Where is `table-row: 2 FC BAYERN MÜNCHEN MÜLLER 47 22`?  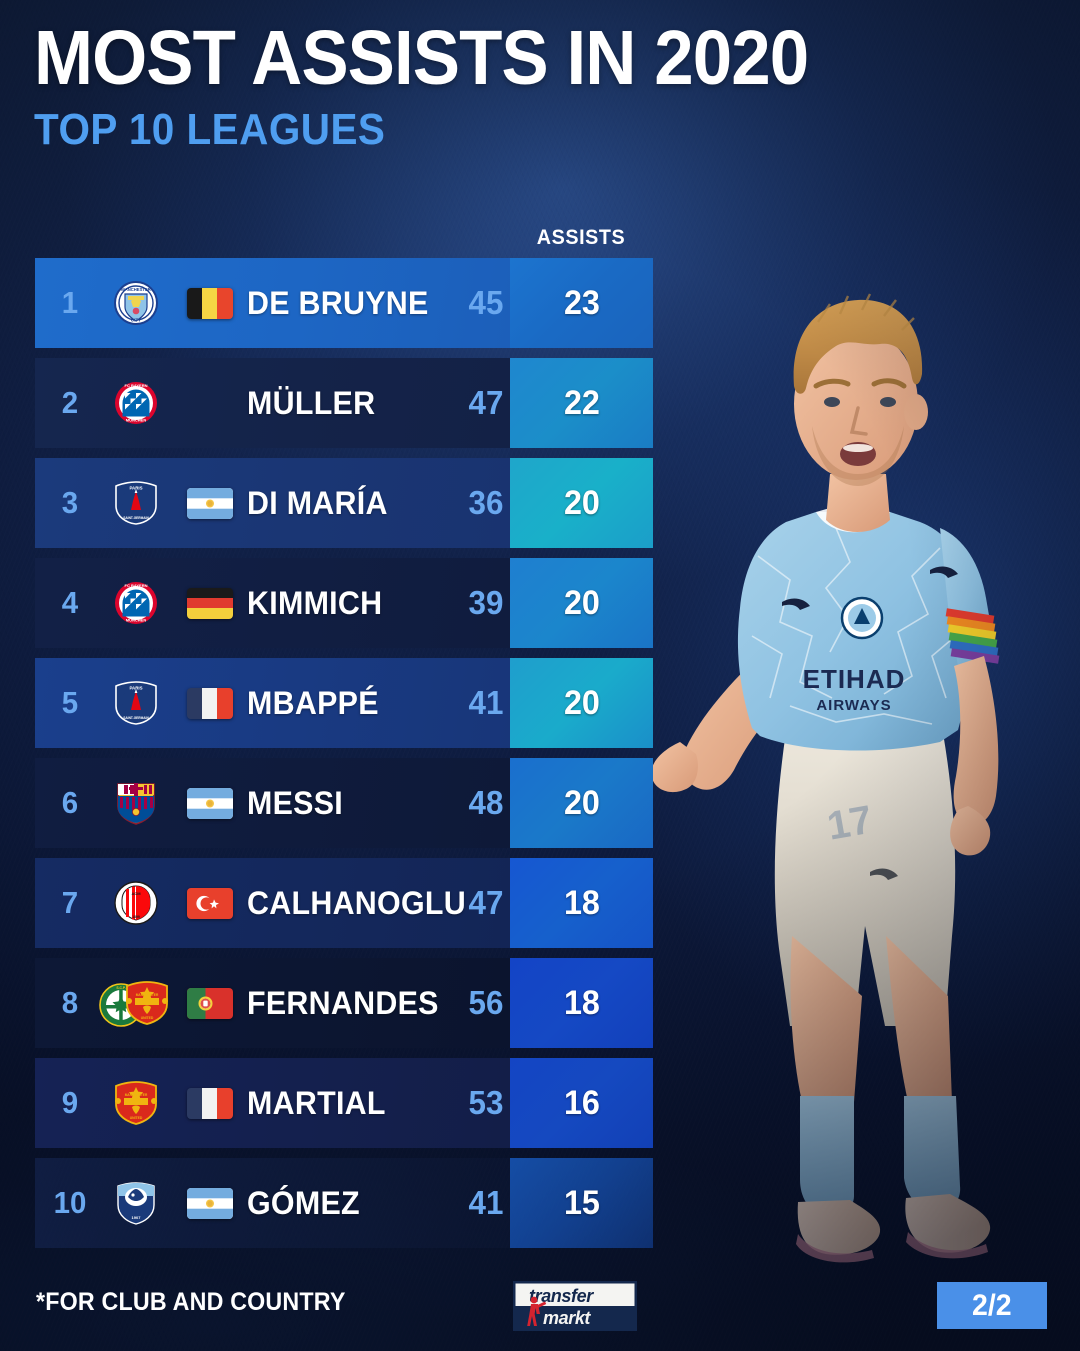 table-row: 2 FC BAYERN MÜNCHEN MÜLLER 47 22 is located at coordinates (344, 403).